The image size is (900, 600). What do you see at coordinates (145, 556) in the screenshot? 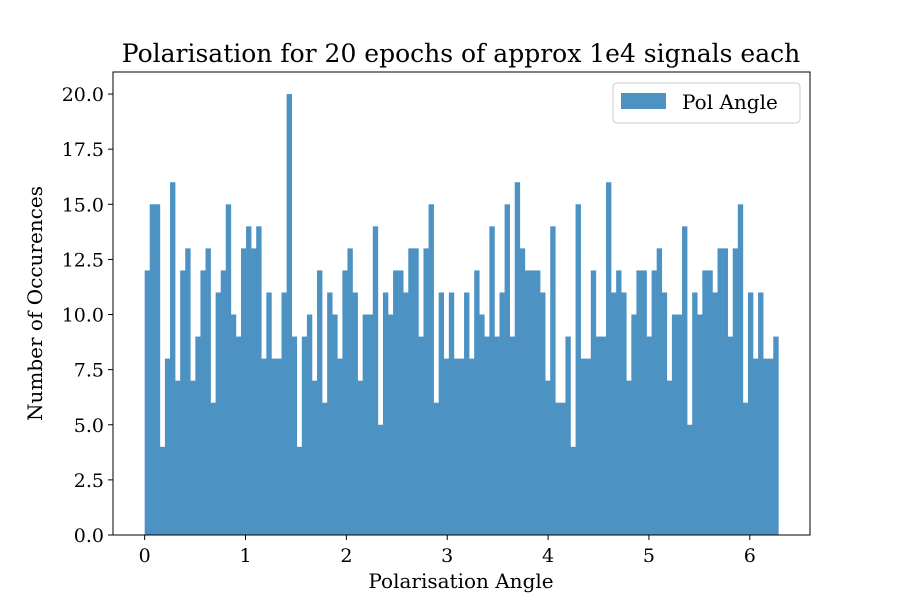
I see `x-tick-label: 0` at bounding box center [145, 556].